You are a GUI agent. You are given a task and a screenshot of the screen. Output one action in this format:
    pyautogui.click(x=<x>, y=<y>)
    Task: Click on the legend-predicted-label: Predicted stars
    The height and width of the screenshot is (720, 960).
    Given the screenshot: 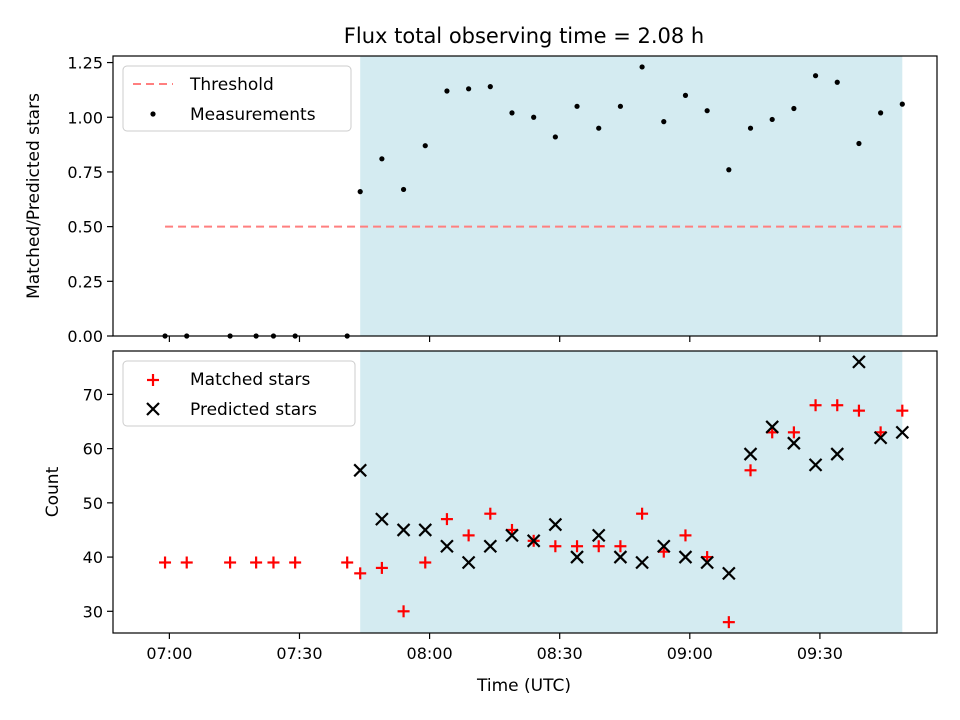 What is the action you would take?
    pyautogui.click(x=253, y=410)
    